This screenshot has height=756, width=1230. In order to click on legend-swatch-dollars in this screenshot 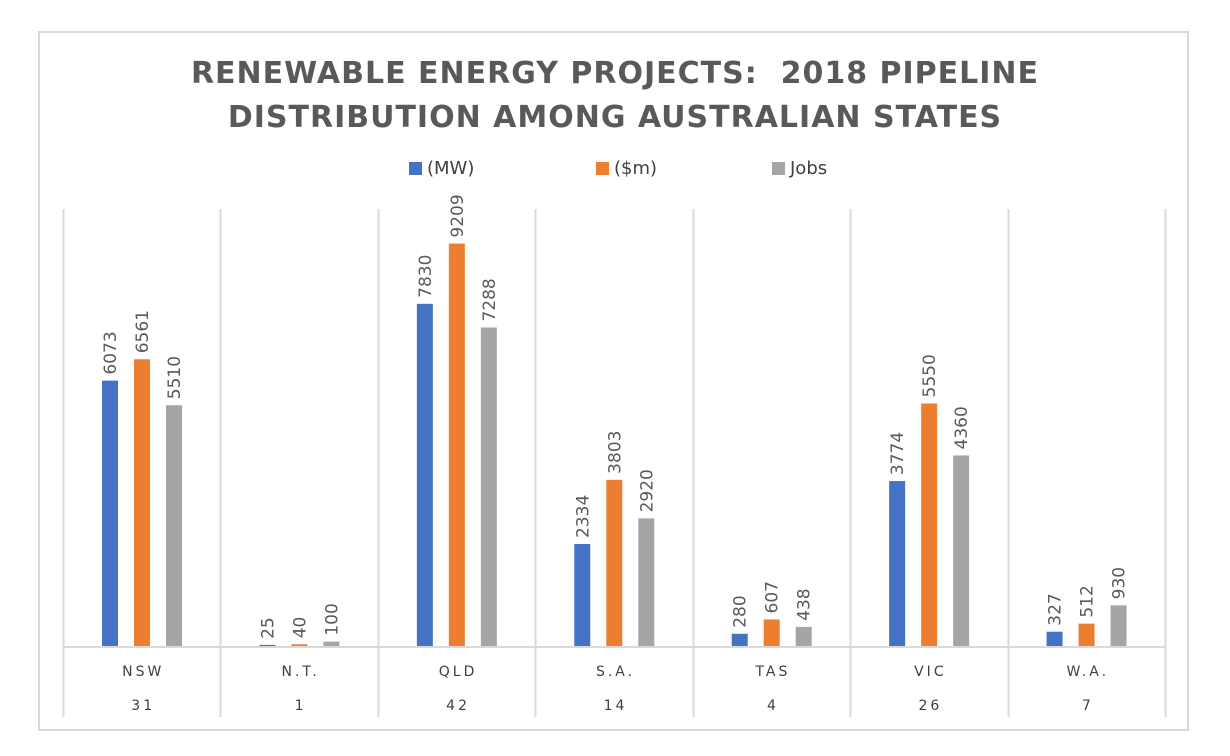, I will do `click(602, 168)`.